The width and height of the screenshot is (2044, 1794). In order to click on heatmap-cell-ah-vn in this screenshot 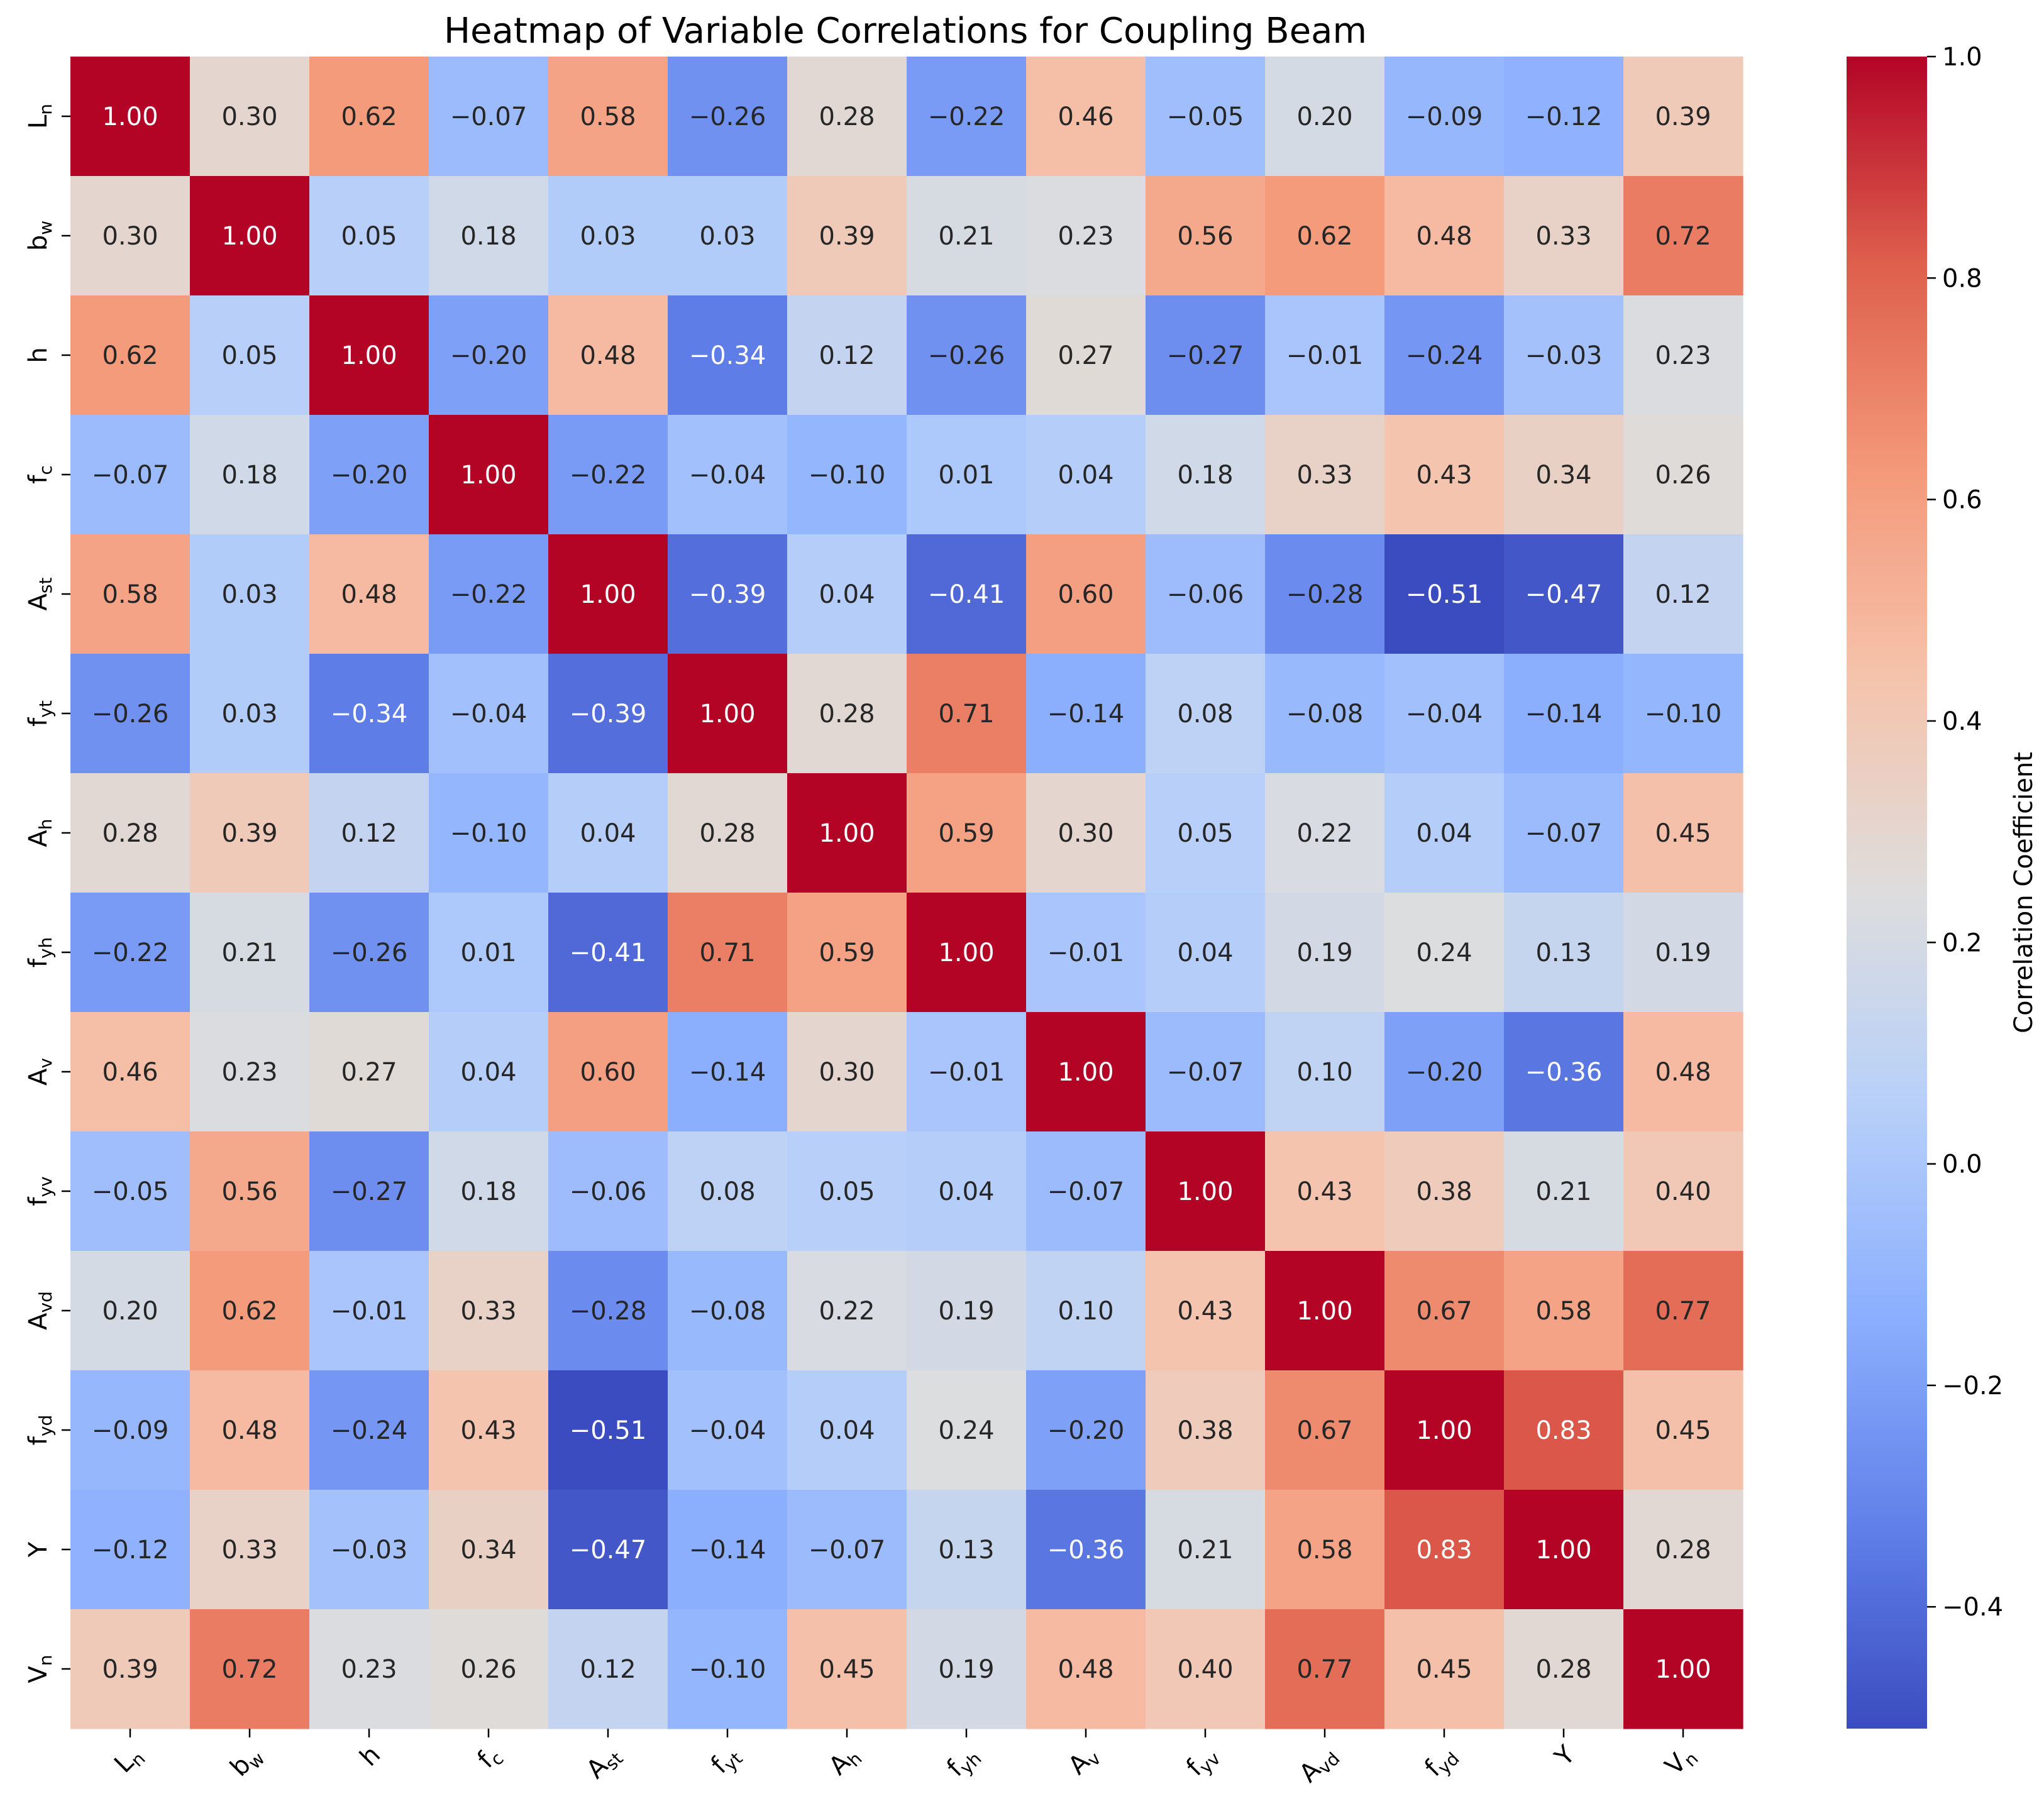, I will do `click(1683, 833)`.